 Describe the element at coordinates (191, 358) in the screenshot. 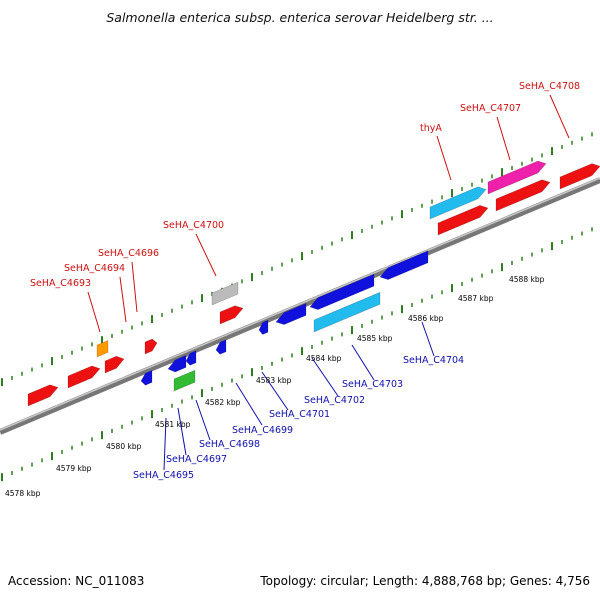

I see `gene-arrow-SeHA_C4697b` at that location.